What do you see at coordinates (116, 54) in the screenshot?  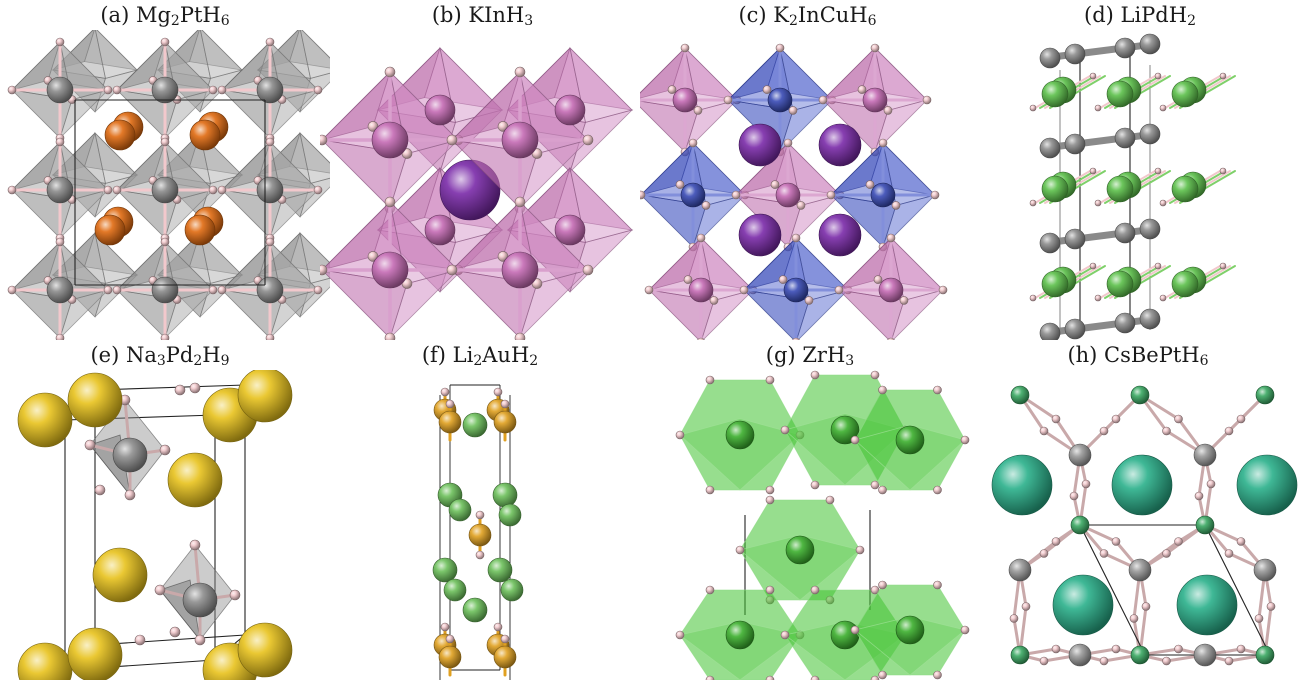 I see `pth6-octahedron-back-face` at bounding box center [116, 54].